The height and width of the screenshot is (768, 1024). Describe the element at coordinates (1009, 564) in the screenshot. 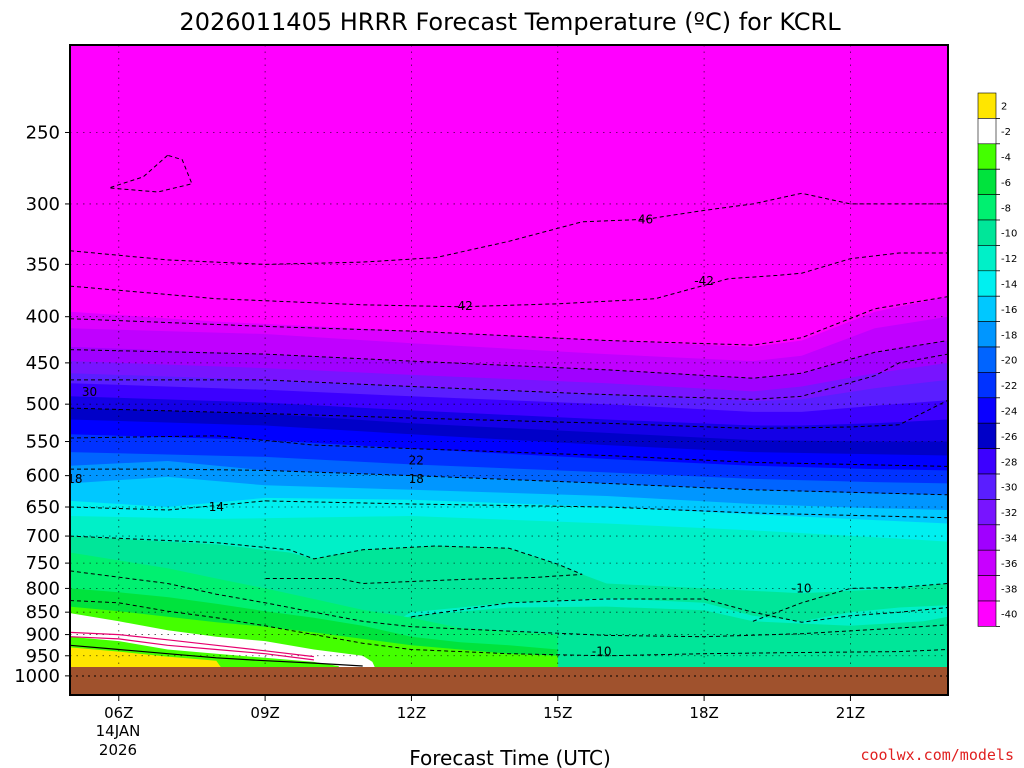

I see `colorbar-label-18: -36` at that location.